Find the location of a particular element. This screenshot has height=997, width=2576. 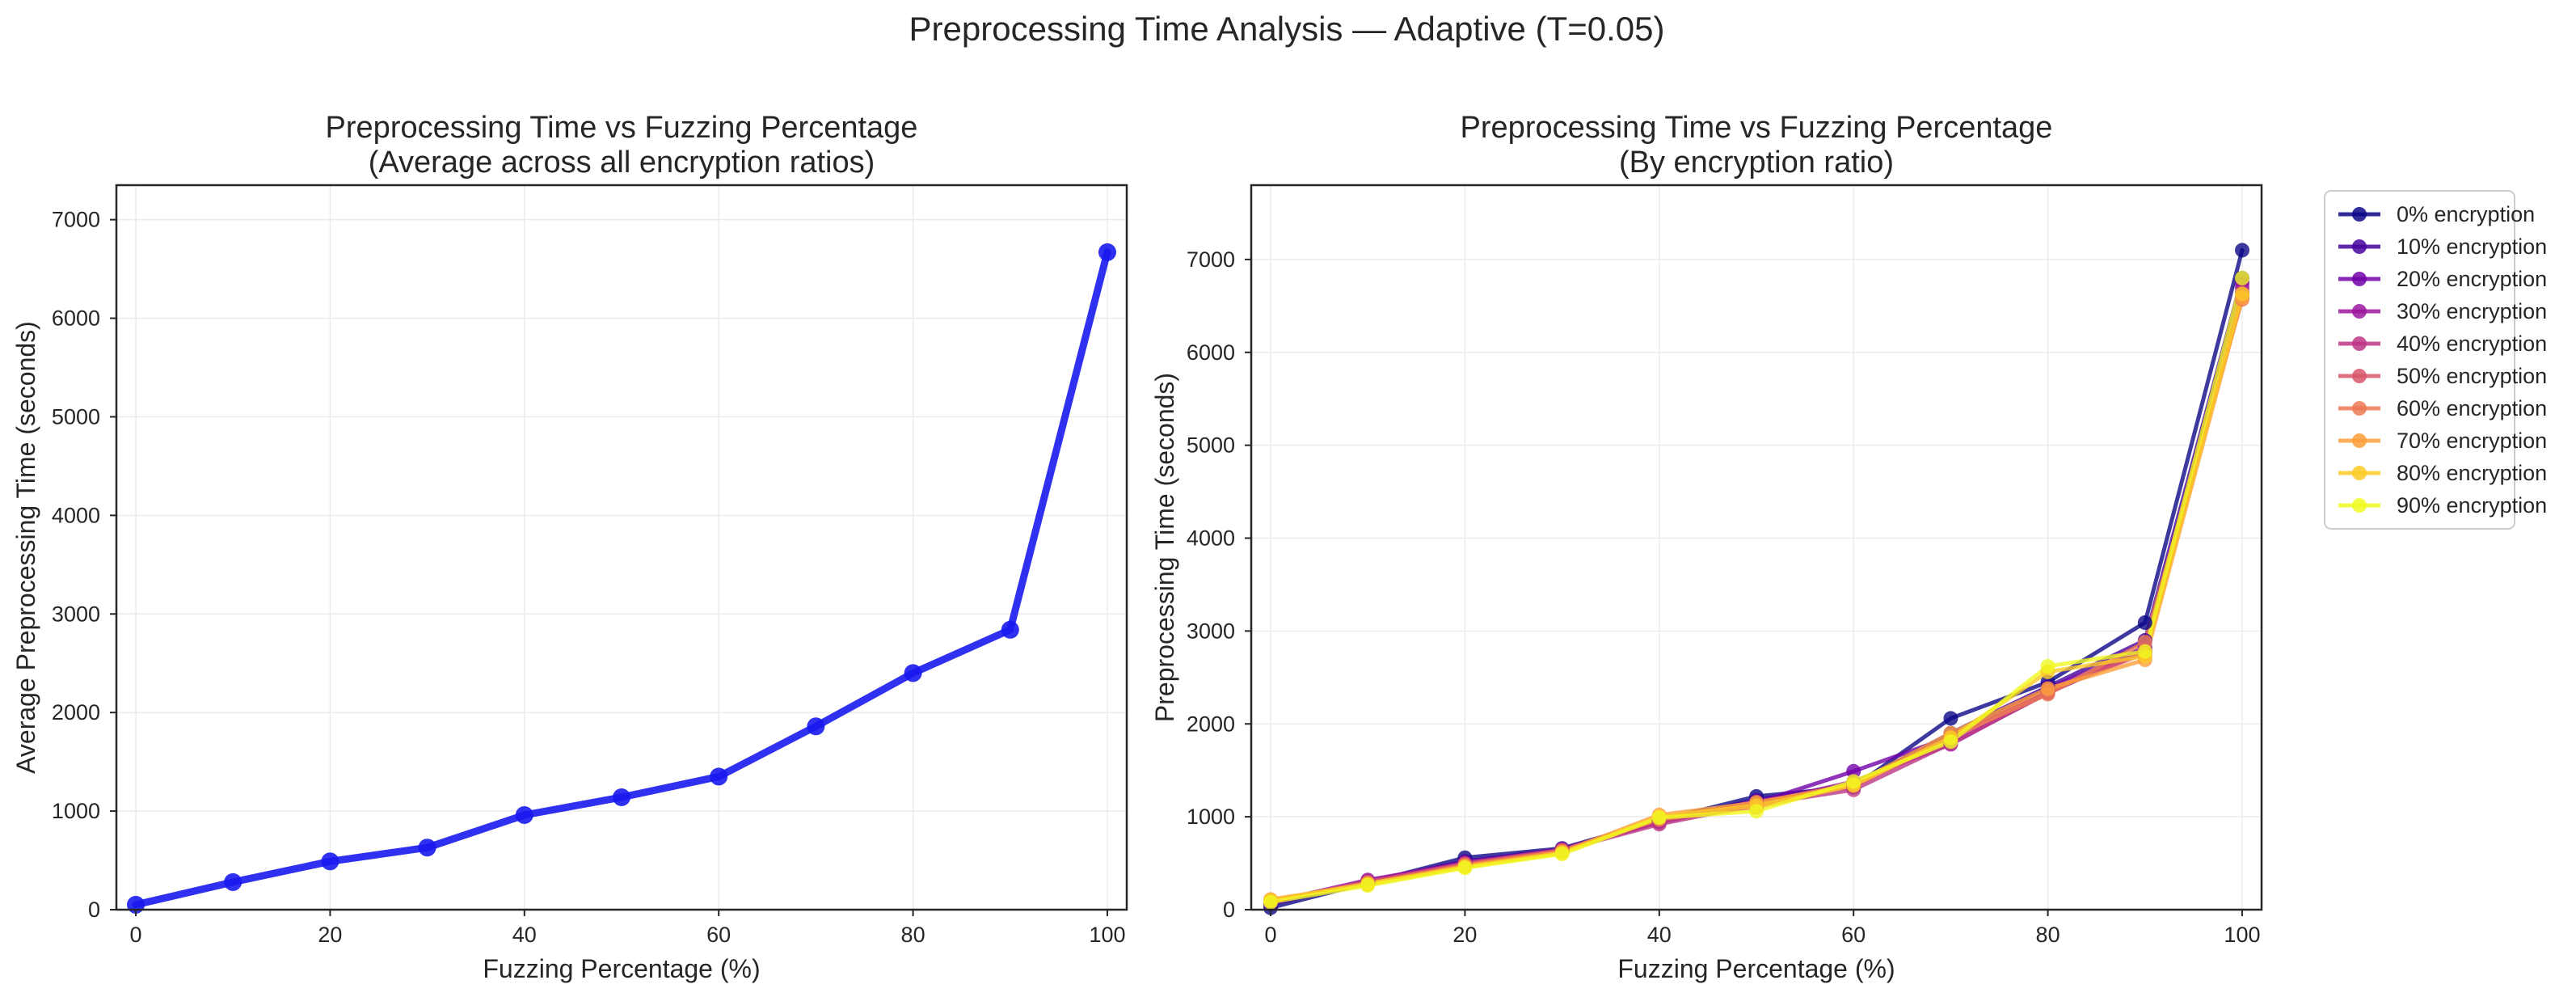

legend-entry-label: 50% encryption is located at coordinates (2472, 376).